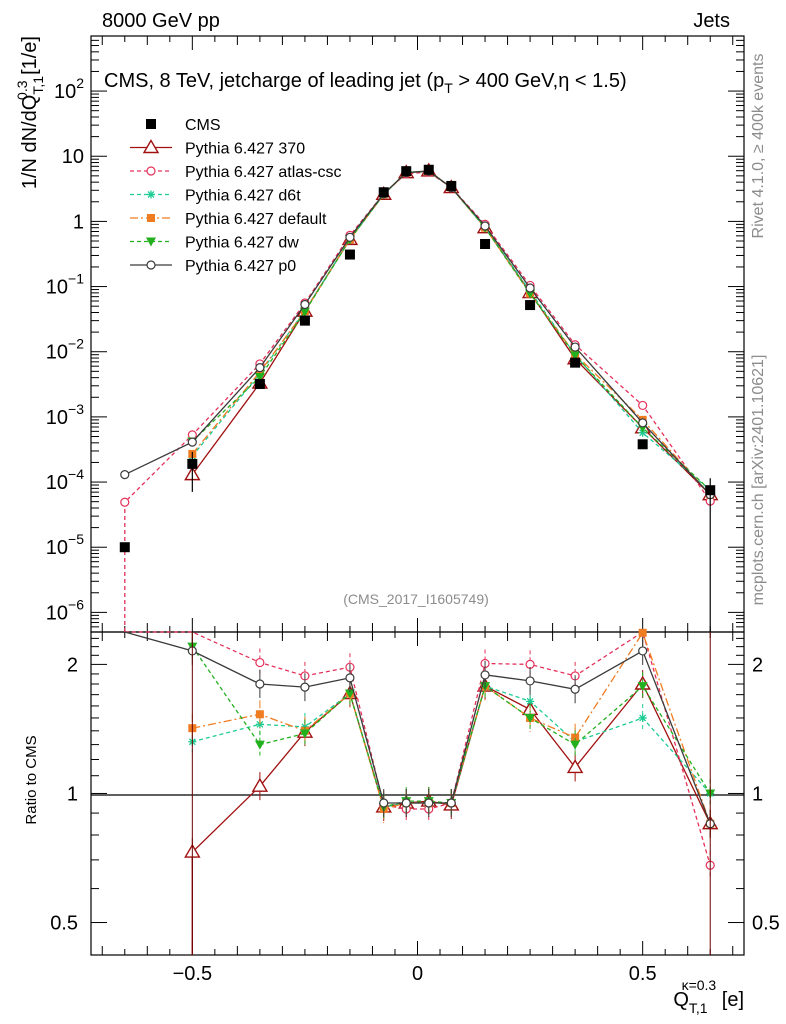 The height and width of the screenshot is (1024, 786). What do you see at coordinates (263, 172) in the screenshot?
I see `legend-label: Pythia 6.427 atlas-csc` at bounding box center [263, 172].